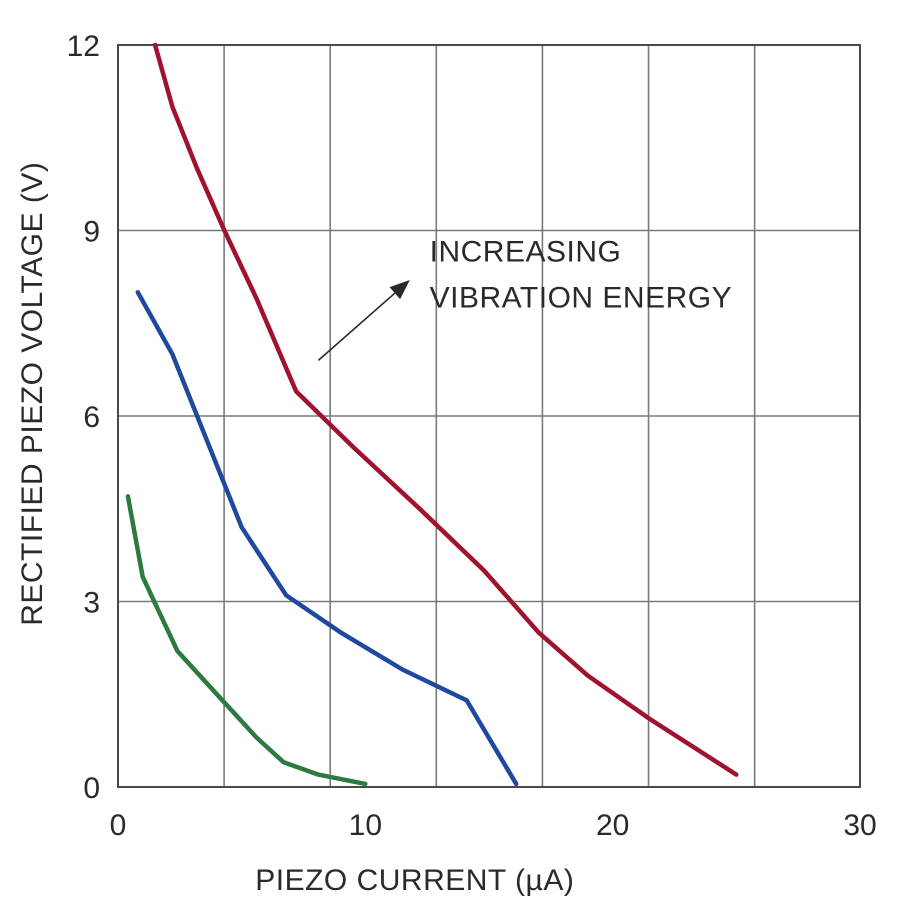 This screenshot has height=912, width=900. What do you see at coordinates (399, 289) in the screenshot?
I see `annotation-arrow-head` at bounding box center [399, 289].